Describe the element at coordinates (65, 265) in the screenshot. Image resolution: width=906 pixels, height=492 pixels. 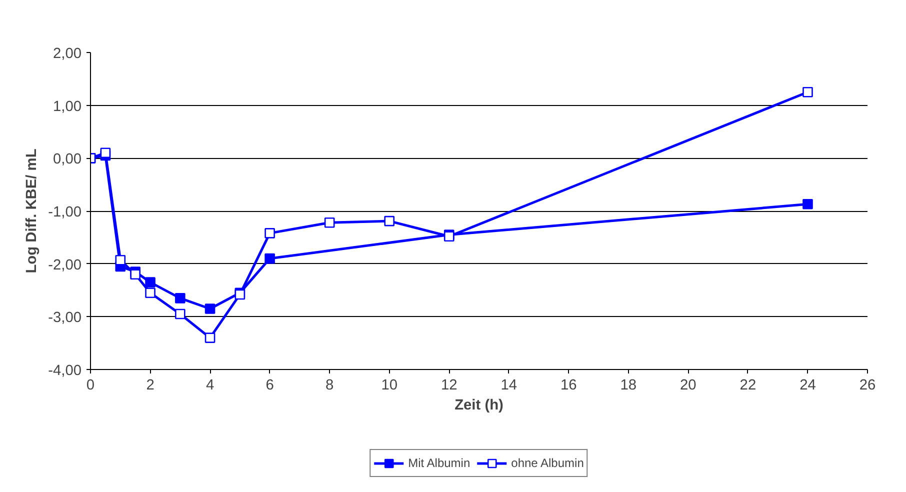
I see `y-tick-label: -2,00` at that location.